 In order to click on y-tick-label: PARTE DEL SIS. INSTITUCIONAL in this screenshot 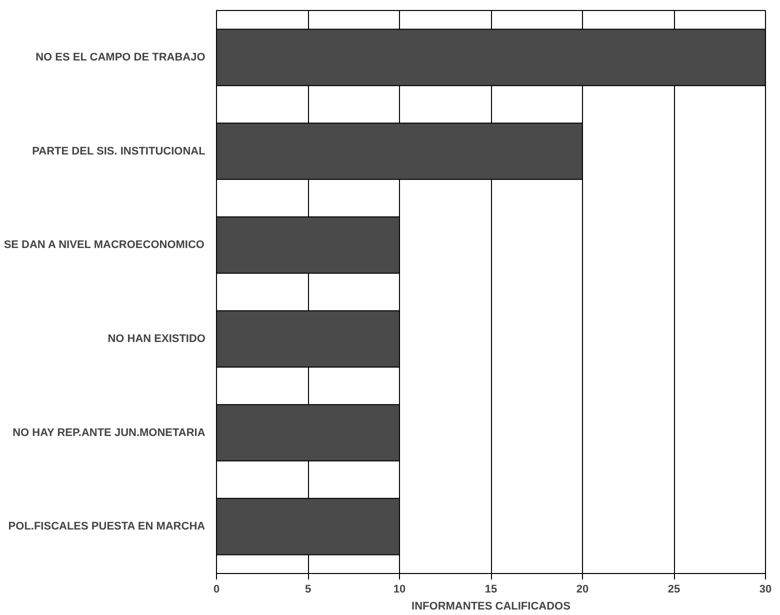, I will do `click(119, 151)`.